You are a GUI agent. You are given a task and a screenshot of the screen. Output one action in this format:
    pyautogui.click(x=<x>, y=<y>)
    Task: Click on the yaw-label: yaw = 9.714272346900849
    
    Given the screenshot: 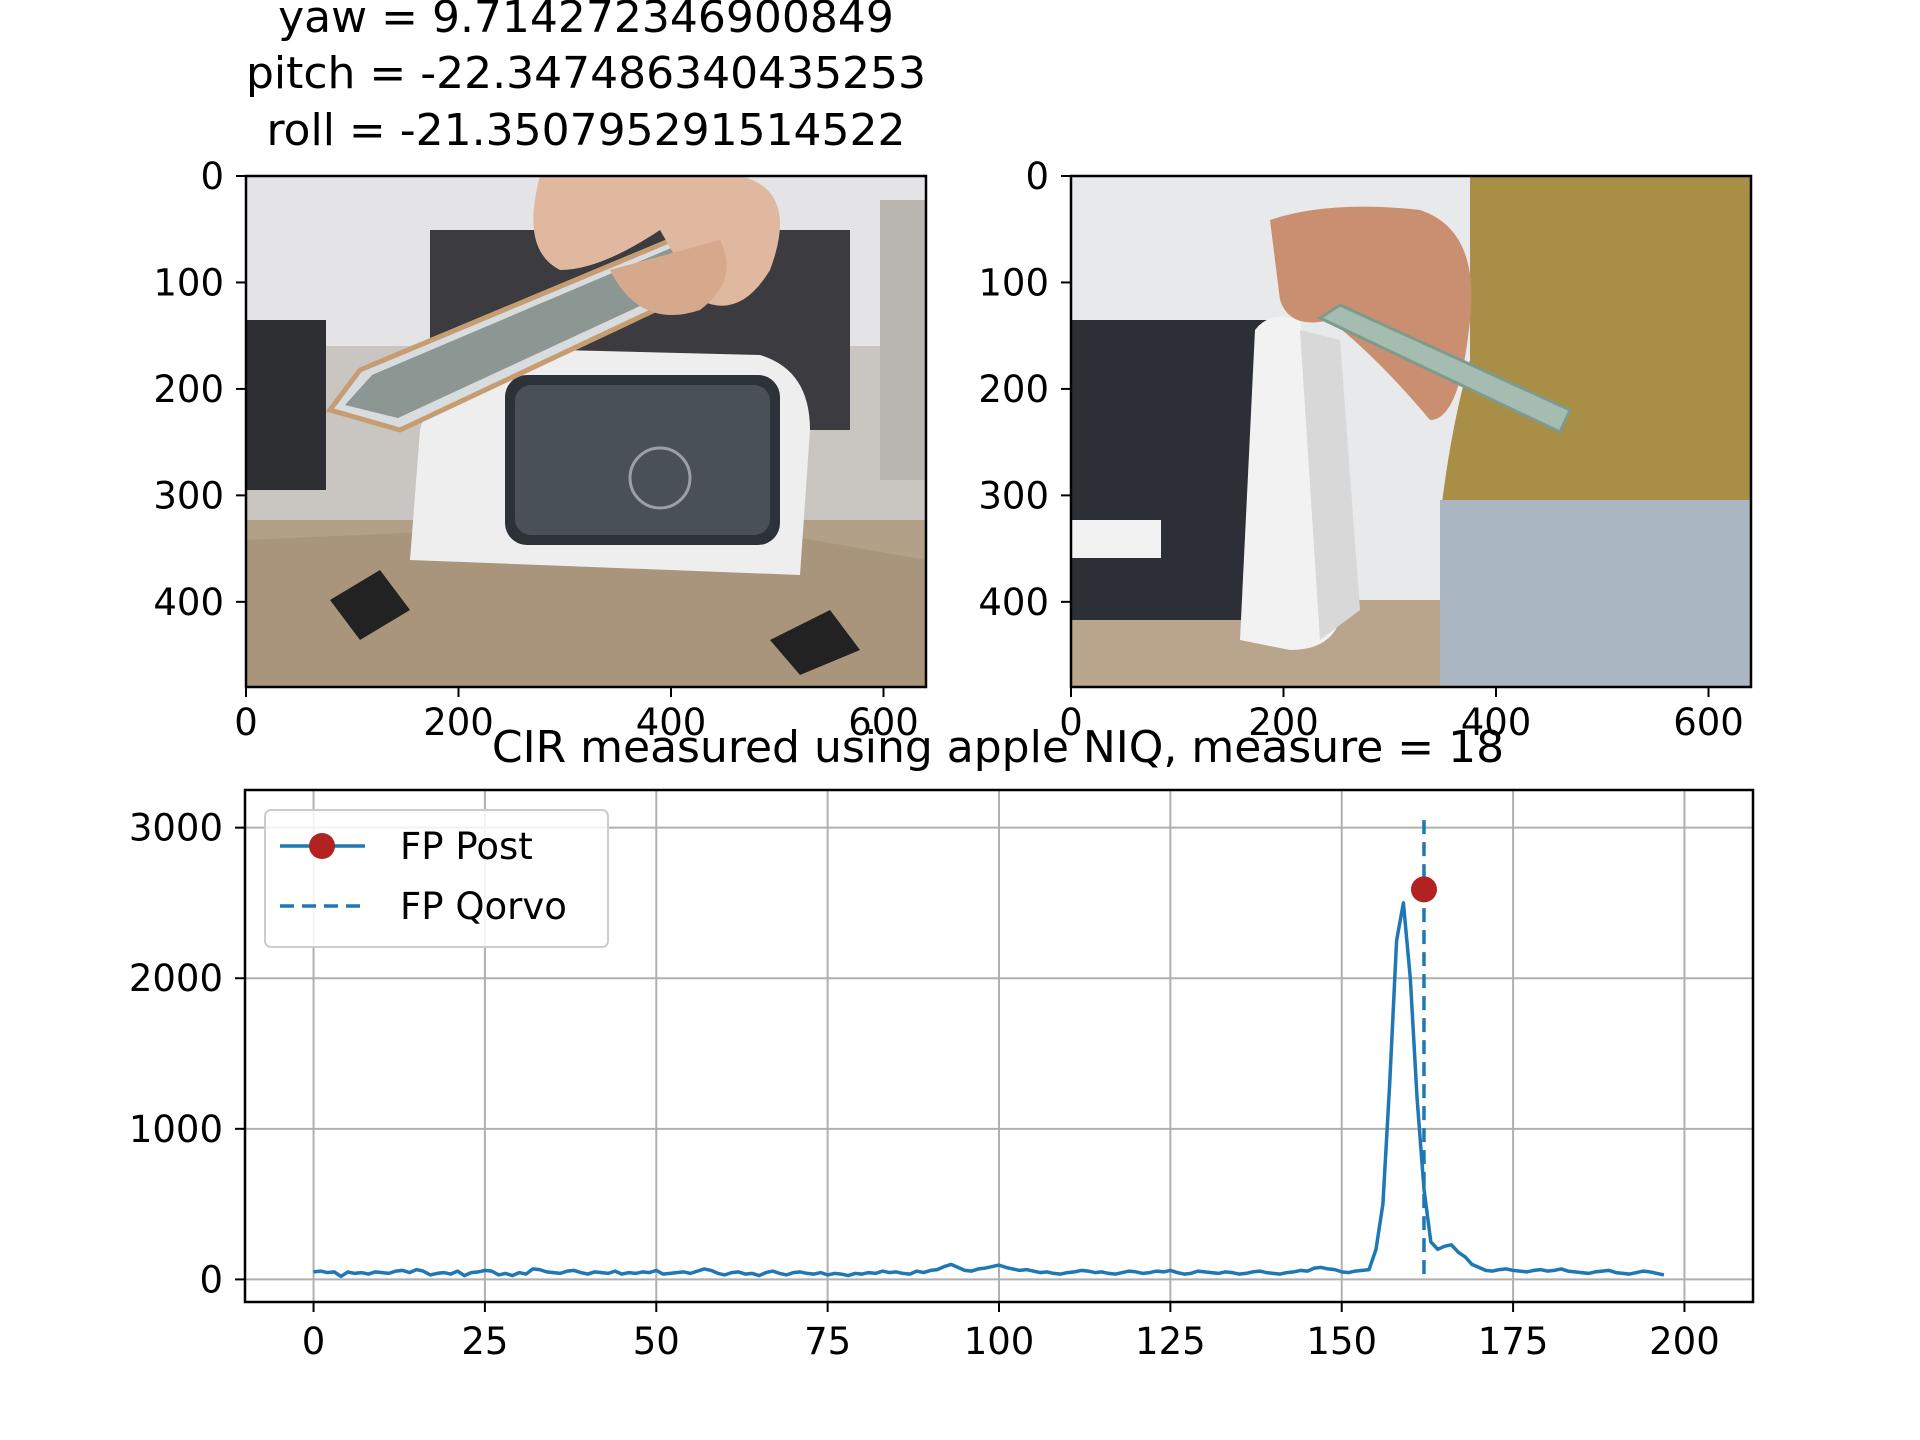 What is the action you would take?
    pyautogui.click(x=586, y=21)
    